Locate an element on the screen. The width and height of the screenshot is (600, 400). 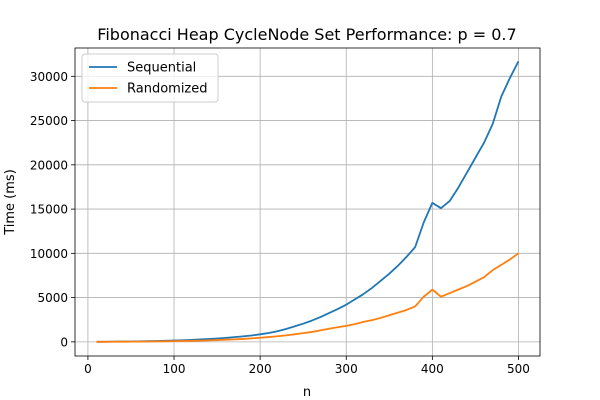
legend-label-randomized: Randomized is located at coordinates (167, 89).